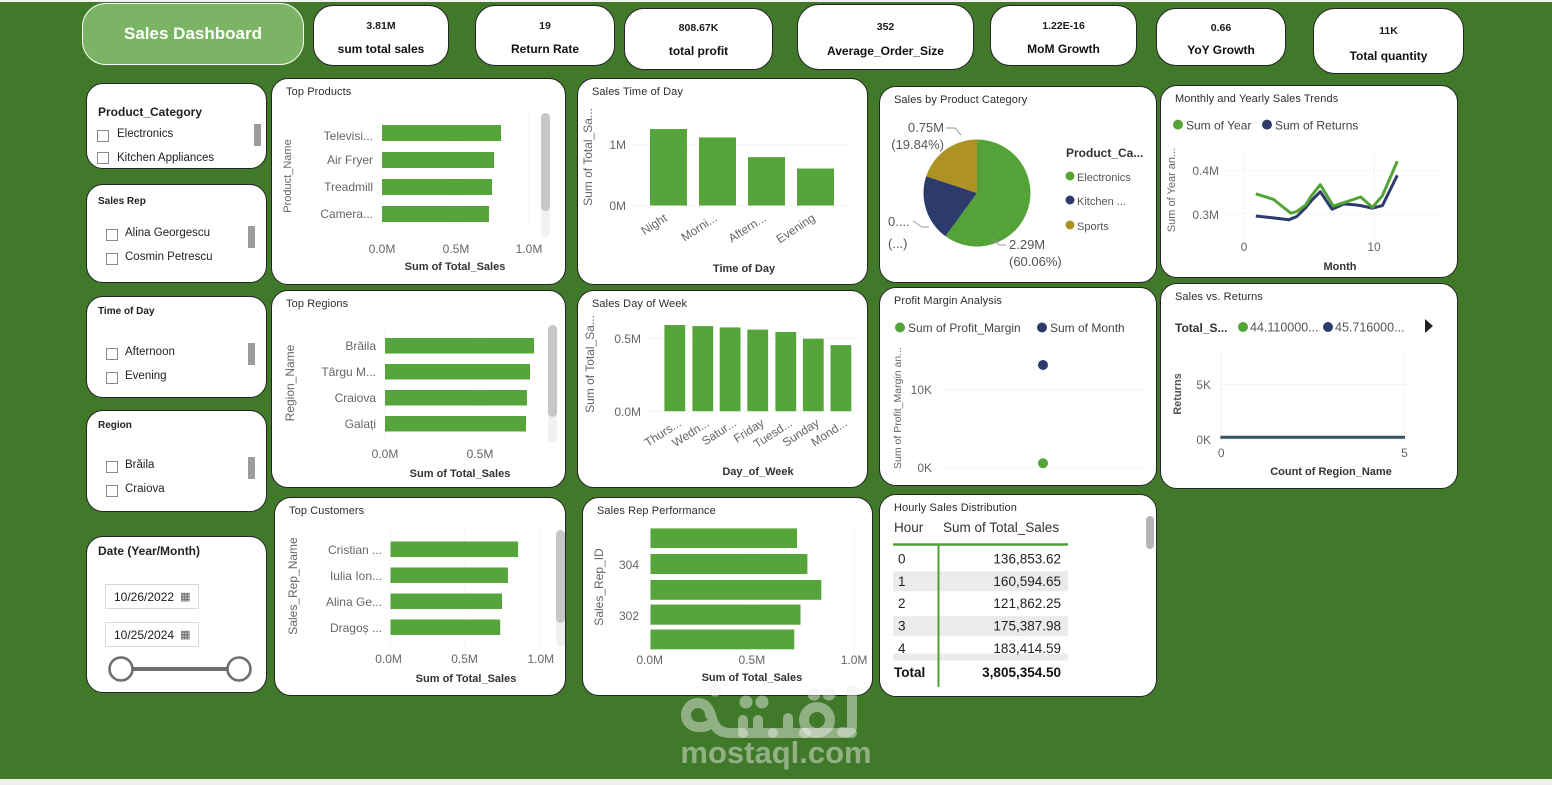 This screenshot has height=785, width=1552. Describe the element at coordinates (1104, 178) in the screenshot. I see `svg-text: Electronics` at that location.